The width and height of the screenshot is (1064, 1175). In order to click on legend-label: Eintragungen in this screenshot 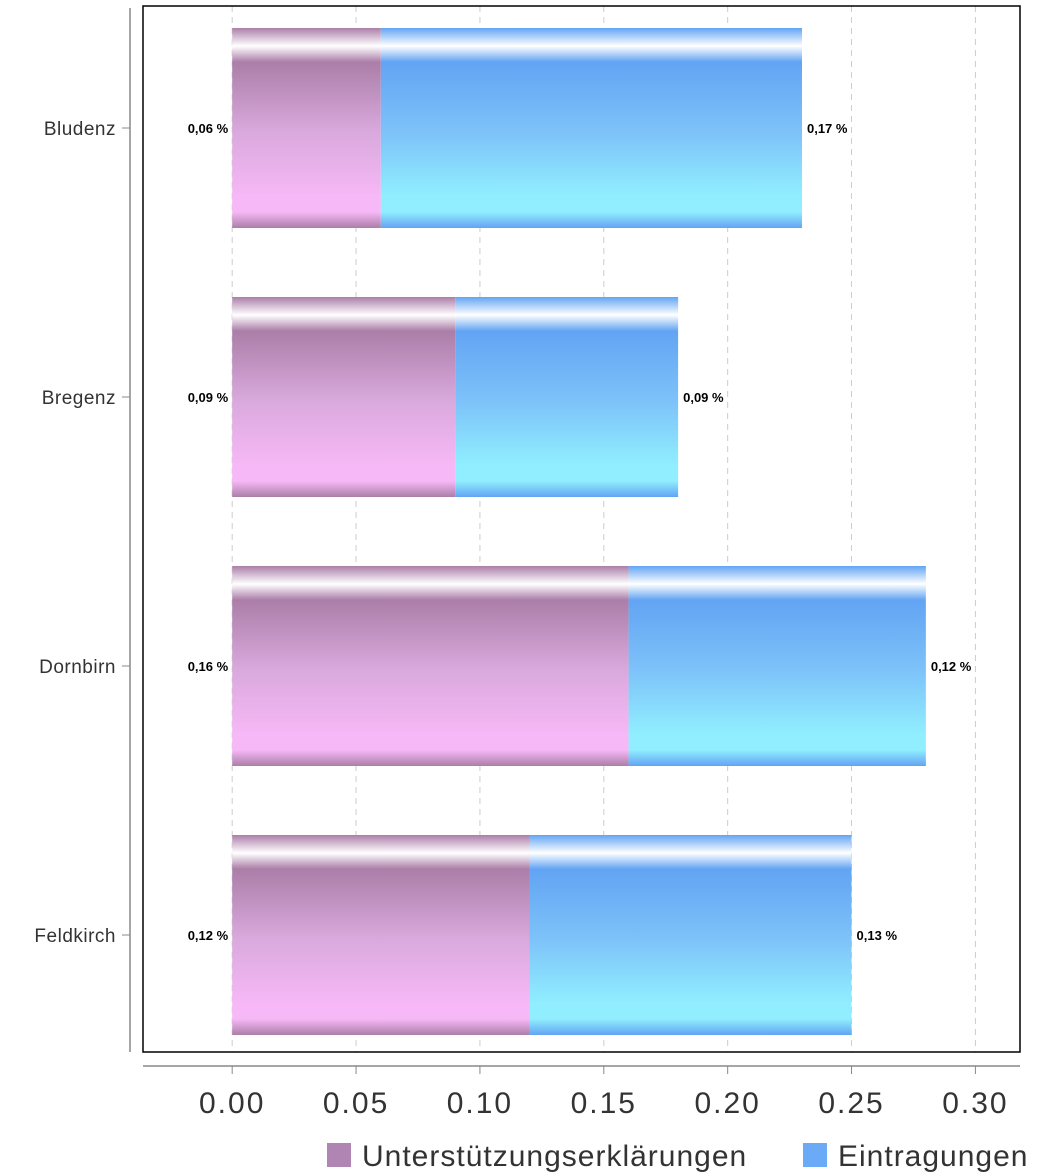, I will do `click(933, 1156)`.